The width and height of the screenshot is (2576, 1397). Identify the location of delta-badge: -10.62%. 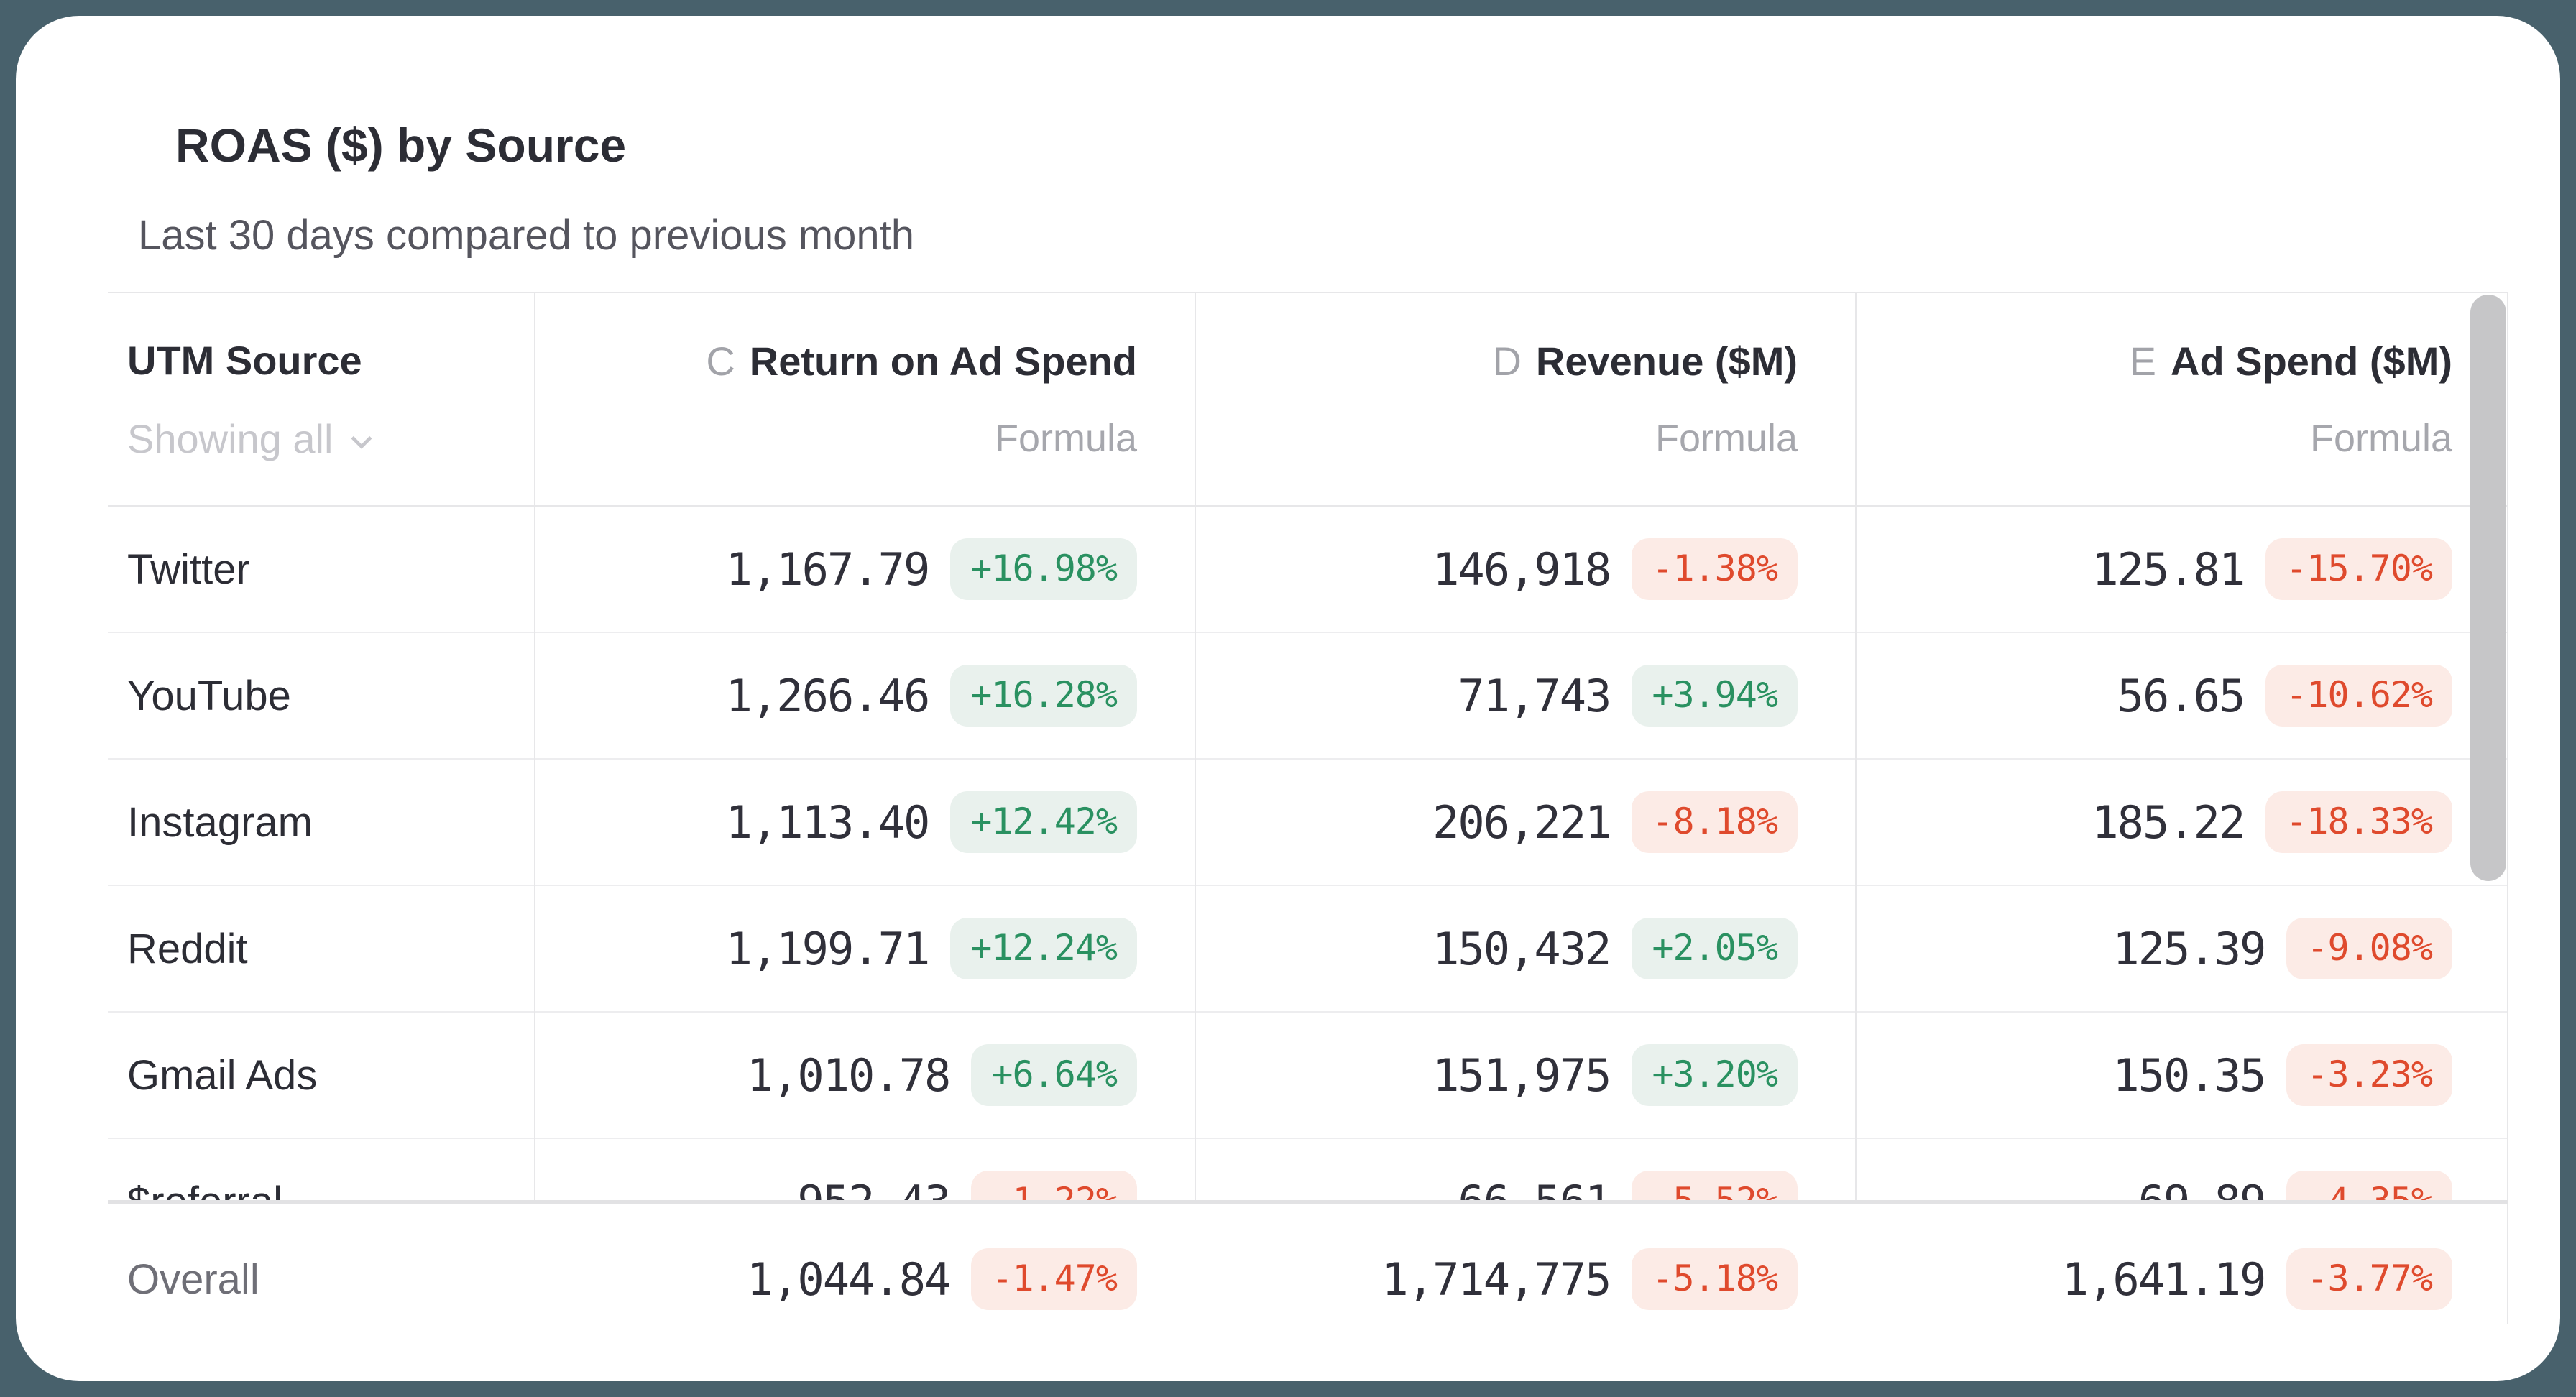
(2359, 696).